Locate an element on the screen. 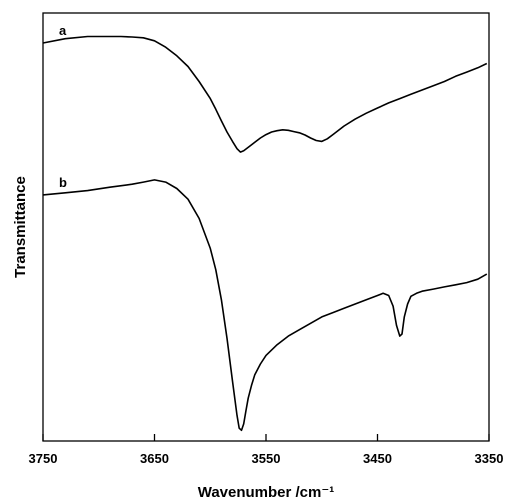 The image size is (512, 504). x-tick-label: 3550 is located at coordinates (266, 458).